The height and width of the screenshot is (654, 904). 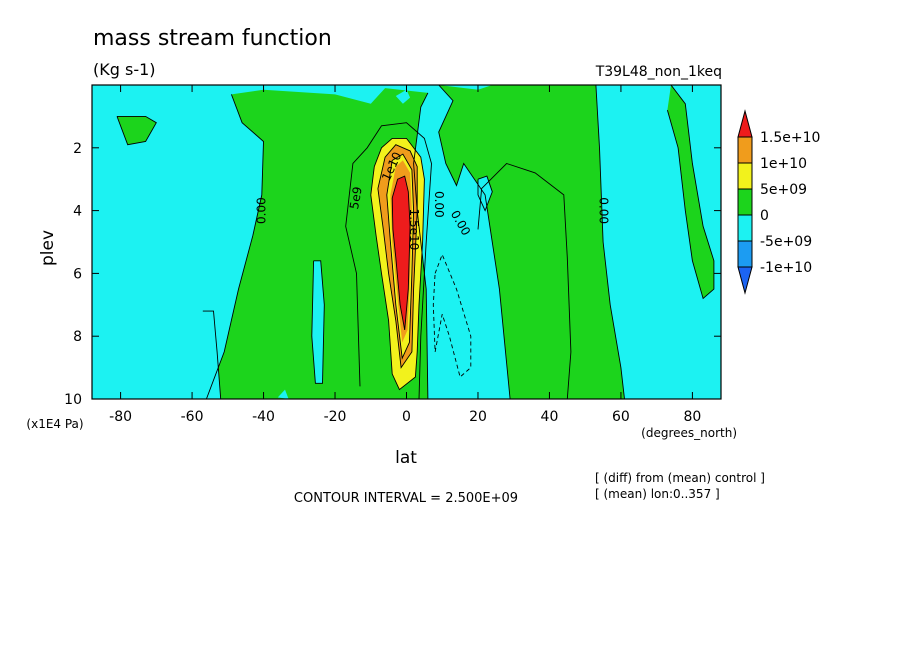 I want to click on colorbar: 1.5e+10 1e+10 5e+09 0 -5e+09 -1e+10, so click(x=778, y=202).